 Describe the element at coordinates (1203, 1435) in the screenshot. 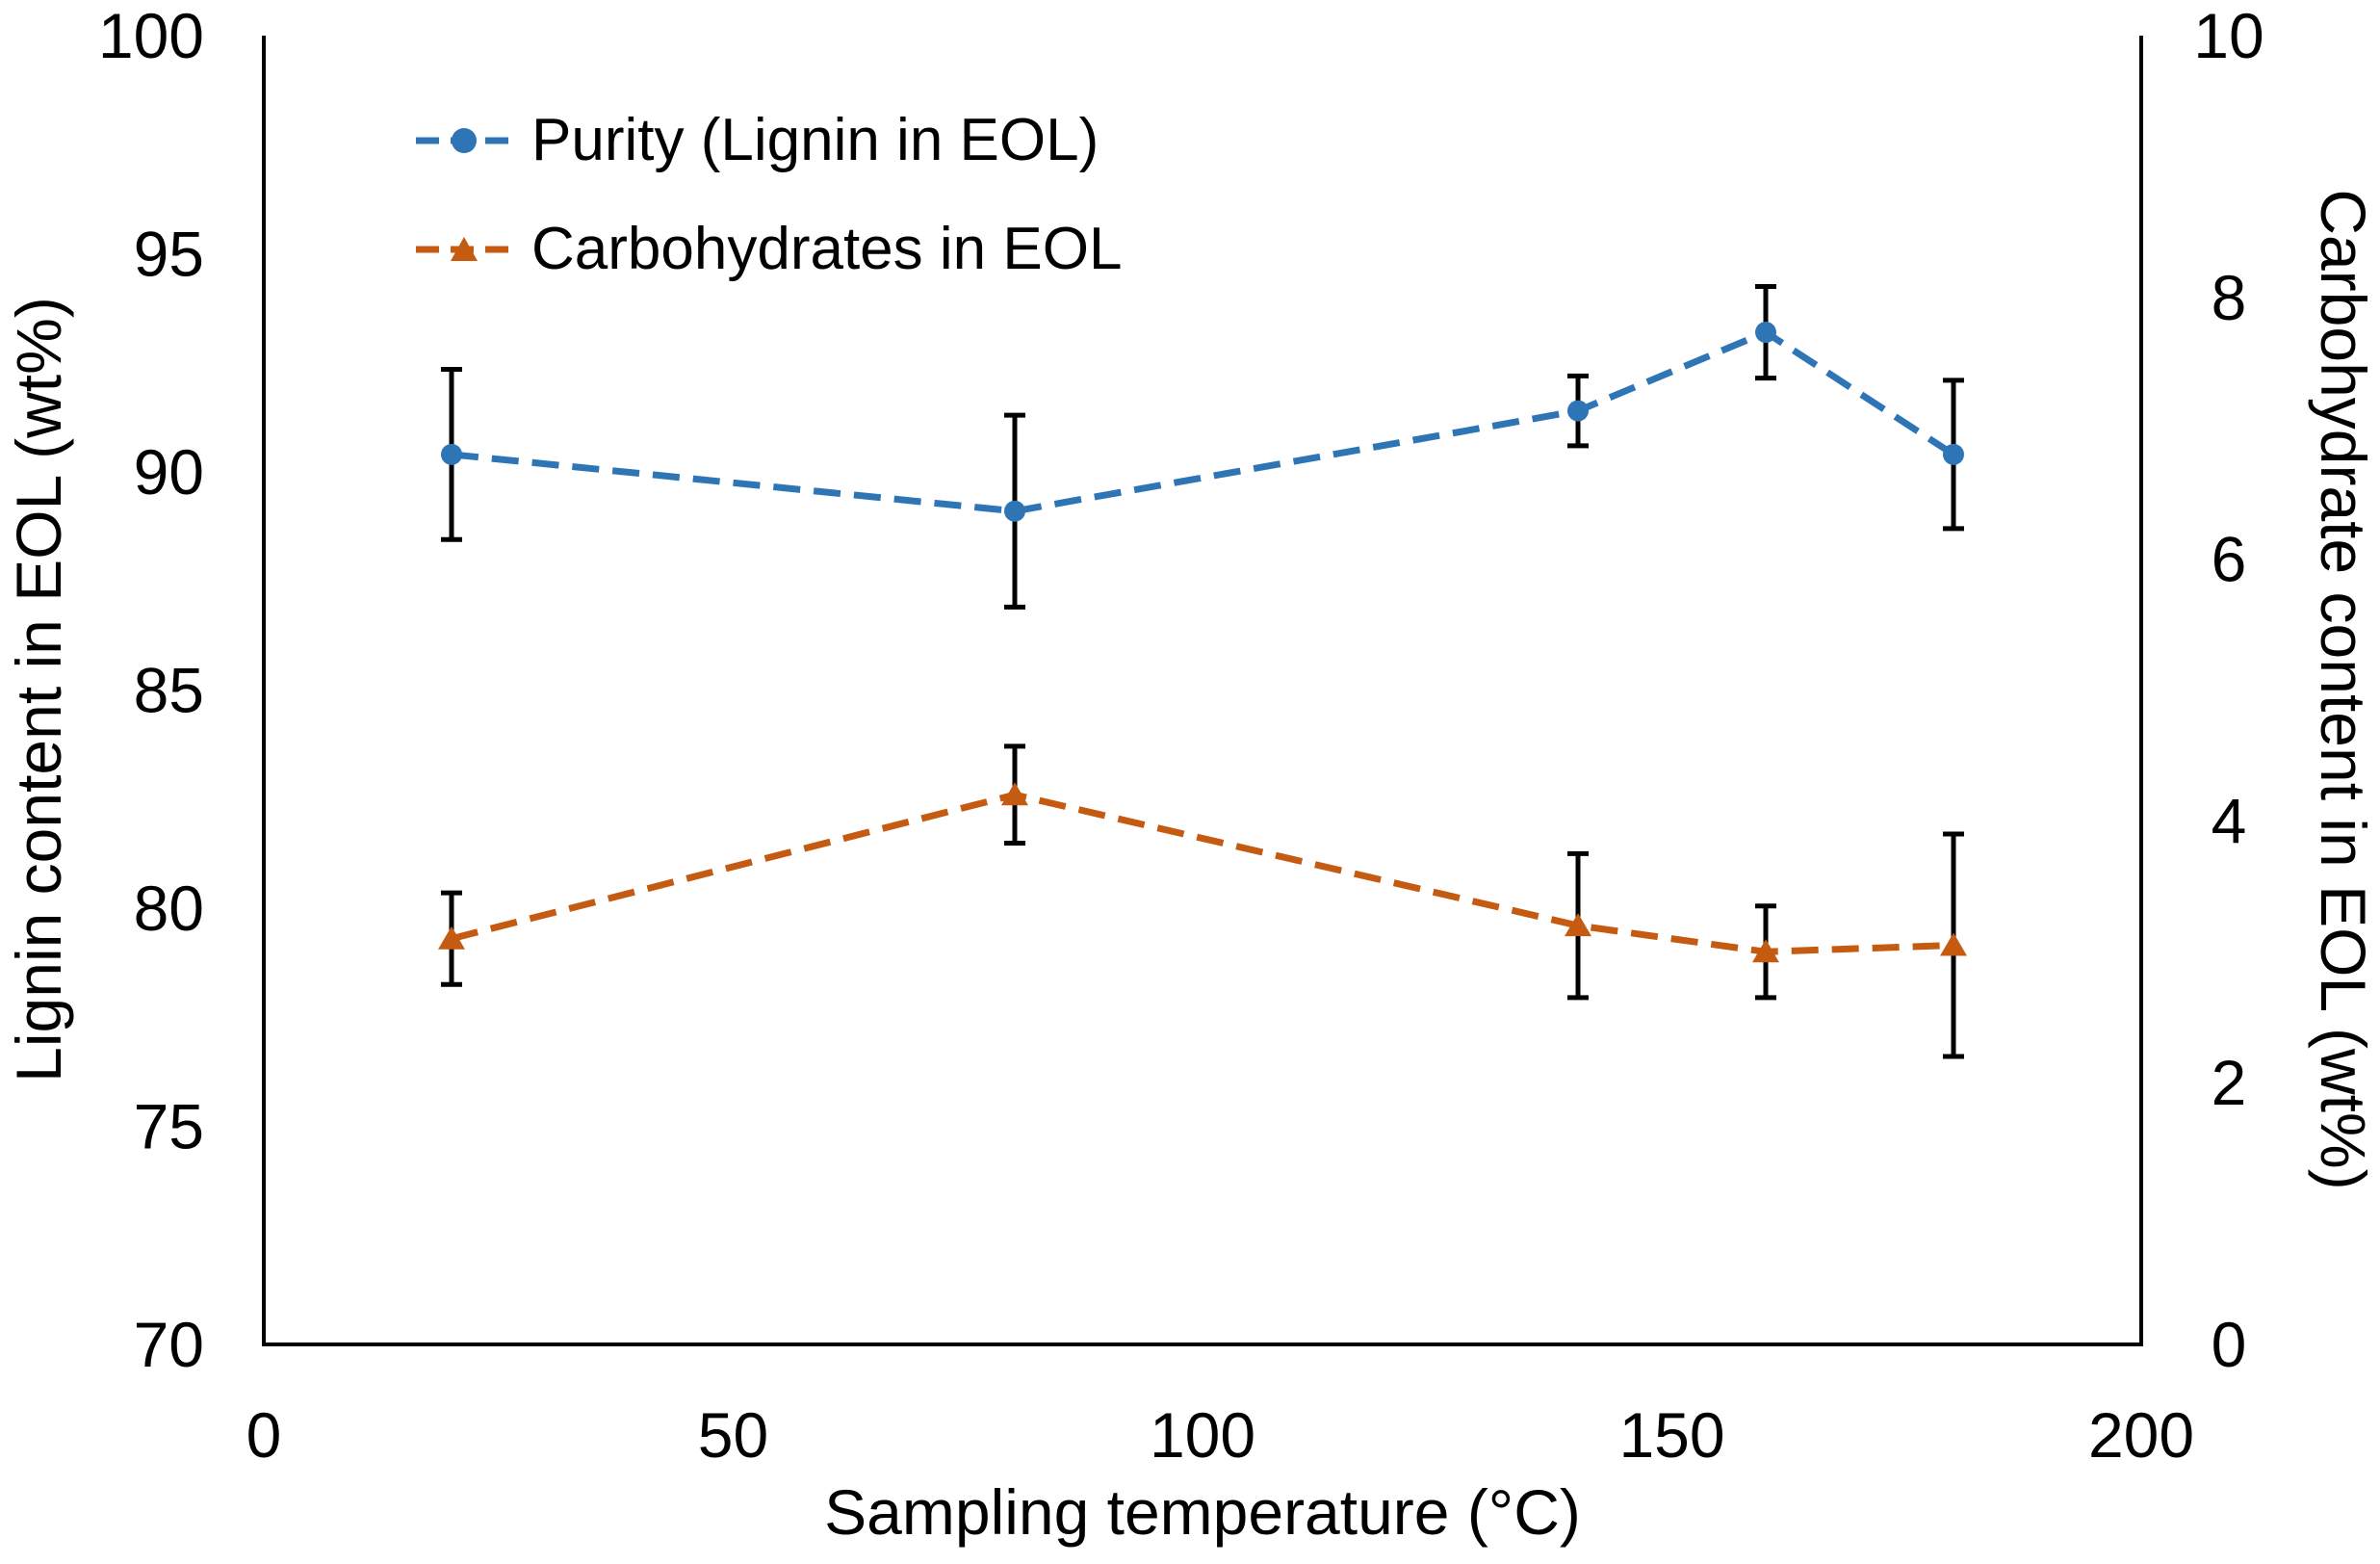

I see `x-axis-tick-label: 100` at that location.